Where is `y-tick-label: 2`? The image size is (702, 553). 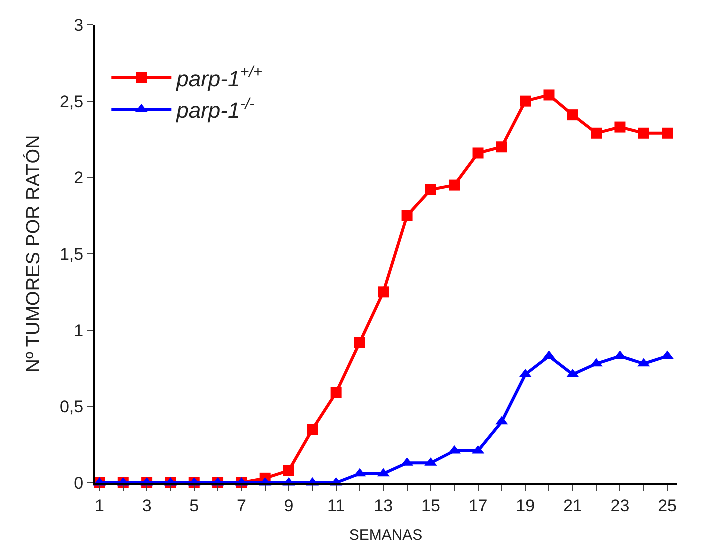 y-tick-label: 2 is located at coordinates (79, 178).